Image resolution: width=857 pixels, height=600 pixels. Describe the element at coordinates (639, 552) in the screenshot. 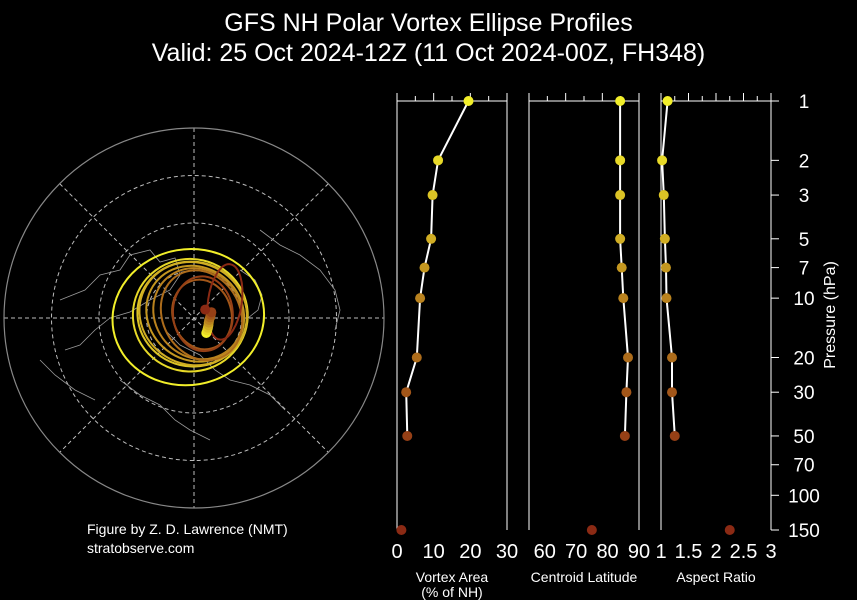

I see `x-tick-label: 90` at that location.